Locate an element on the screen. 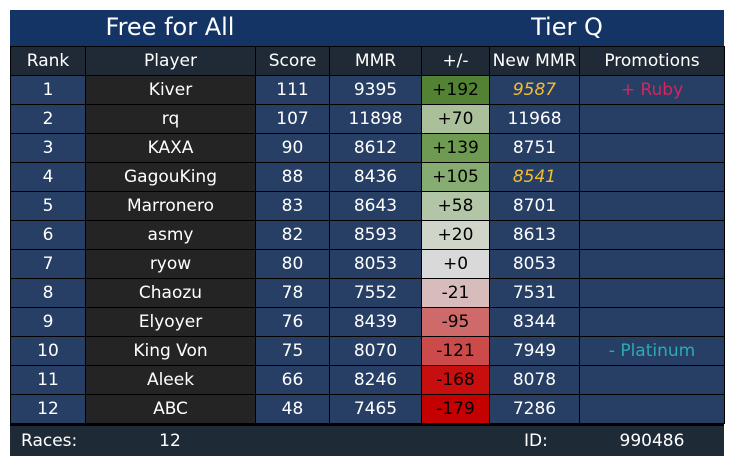 Image resolution: width=733 pixels, height=465 pixels. rank-cell: 7 is located at coordinates (48, 264).